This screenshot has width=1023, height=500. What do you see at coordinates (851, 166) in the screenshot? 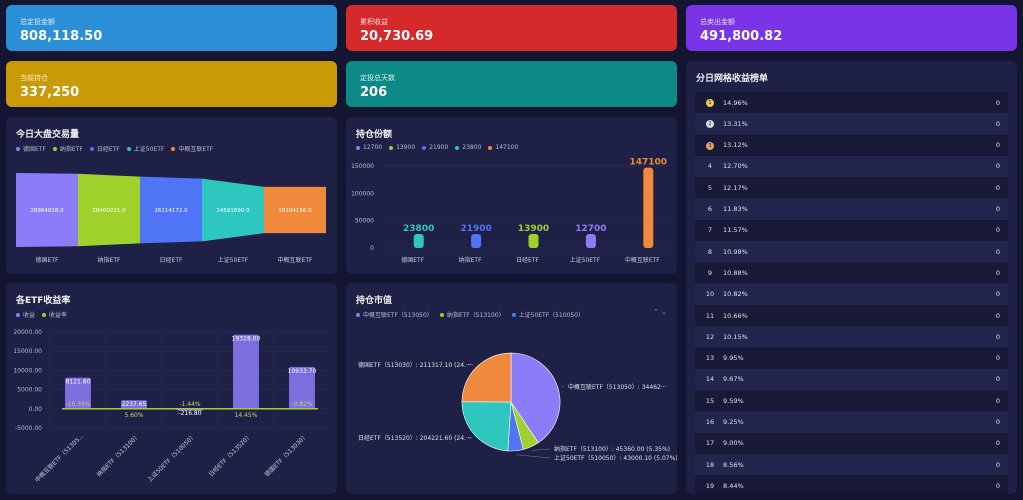
I see `ranking-row: 4 12.70% 0` at bounding box center [851, 166].